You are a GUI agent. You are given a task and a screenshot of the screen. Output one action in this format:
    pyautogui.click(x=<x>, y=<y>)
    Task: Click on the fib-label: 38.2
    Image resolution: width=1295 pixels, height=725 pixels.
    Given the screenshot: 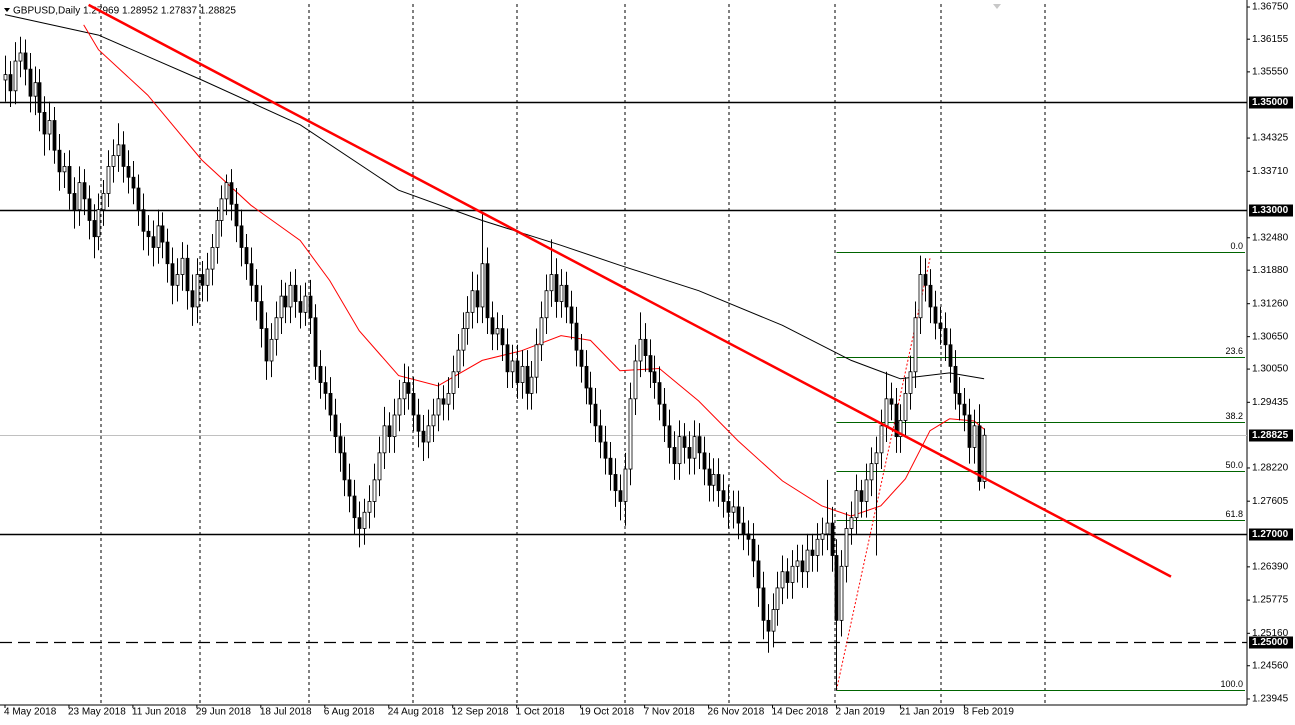 What is the action you would take?
    pyautogui.click(x=1234, y=416)
    